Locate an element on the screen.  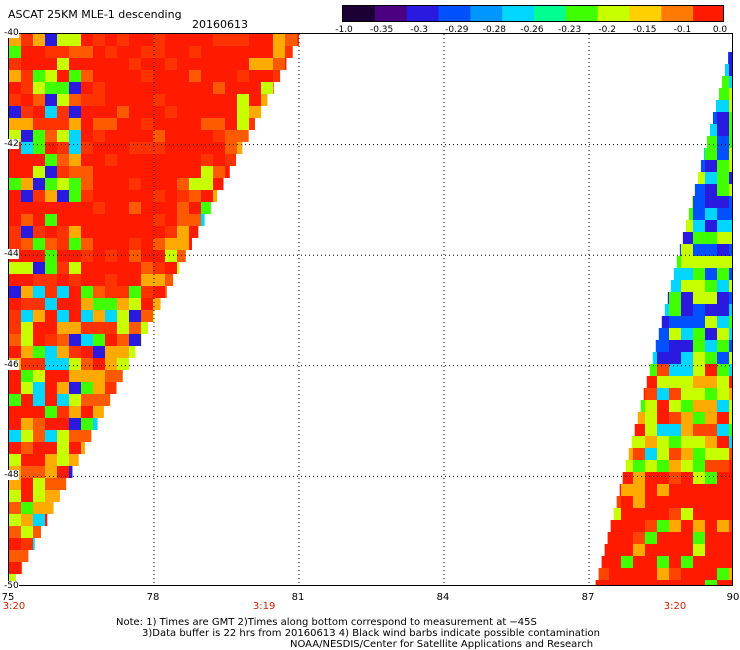
color-scale-bar is located at coordinates (533, 13).